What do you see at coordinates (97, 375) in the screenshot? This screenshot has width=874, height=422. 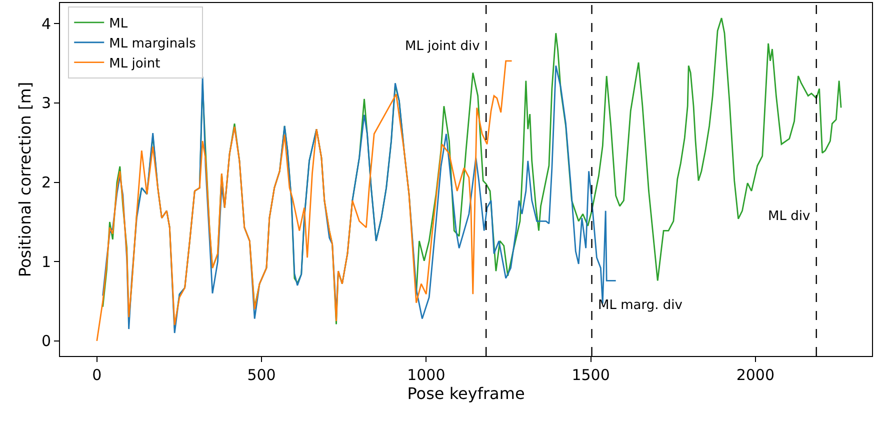 I see `x-tick-label: 0` at bounding box center [97, 375].